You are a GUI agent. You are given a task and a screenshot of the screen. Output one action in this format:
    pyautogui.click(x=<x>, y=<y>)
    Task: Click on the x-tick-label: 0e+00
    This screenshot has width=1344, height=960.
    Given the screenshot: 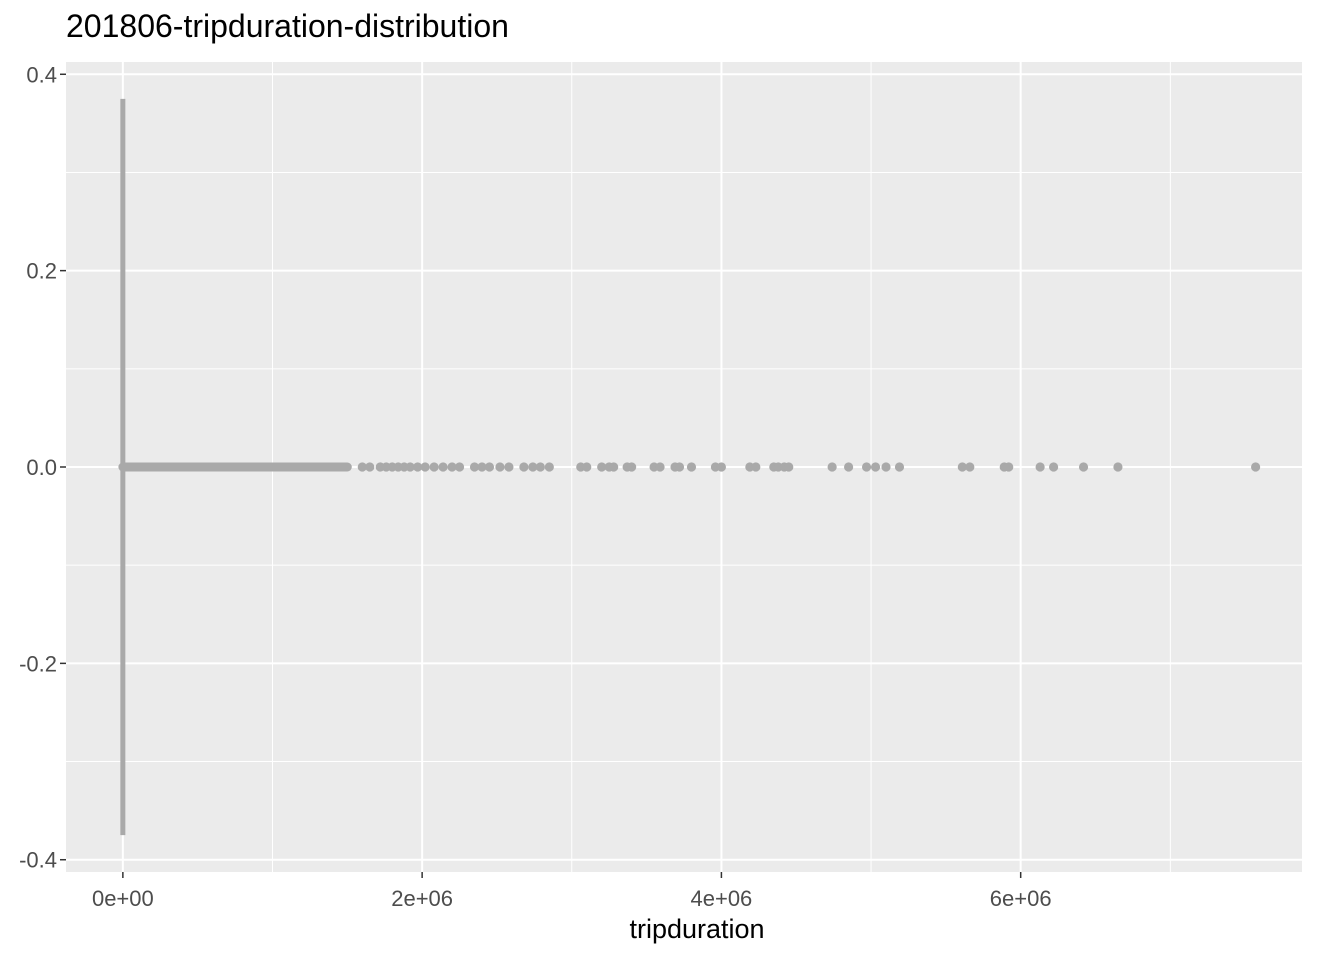 What is the action you would take?
    pyautogui.click(x=123, y=898)
    